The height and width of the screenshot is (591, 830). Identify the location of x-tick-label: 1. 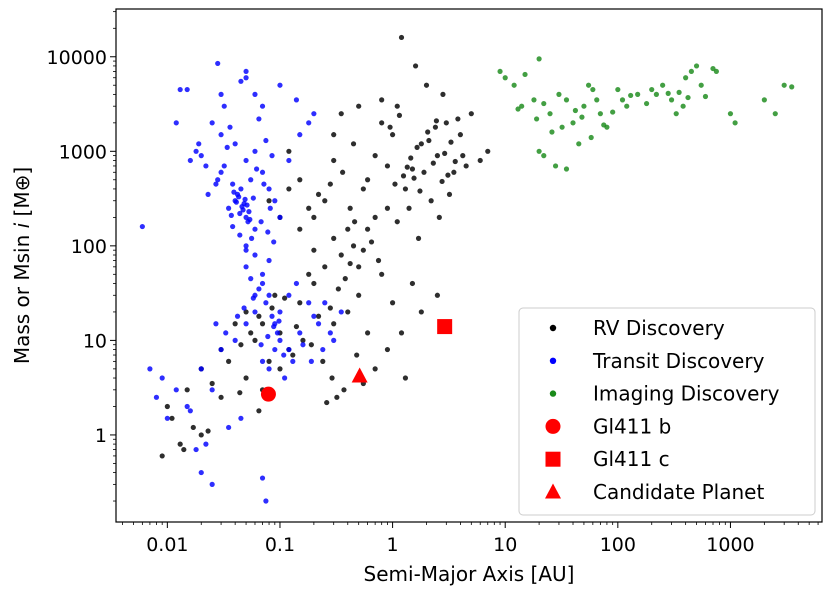
(393, 545).